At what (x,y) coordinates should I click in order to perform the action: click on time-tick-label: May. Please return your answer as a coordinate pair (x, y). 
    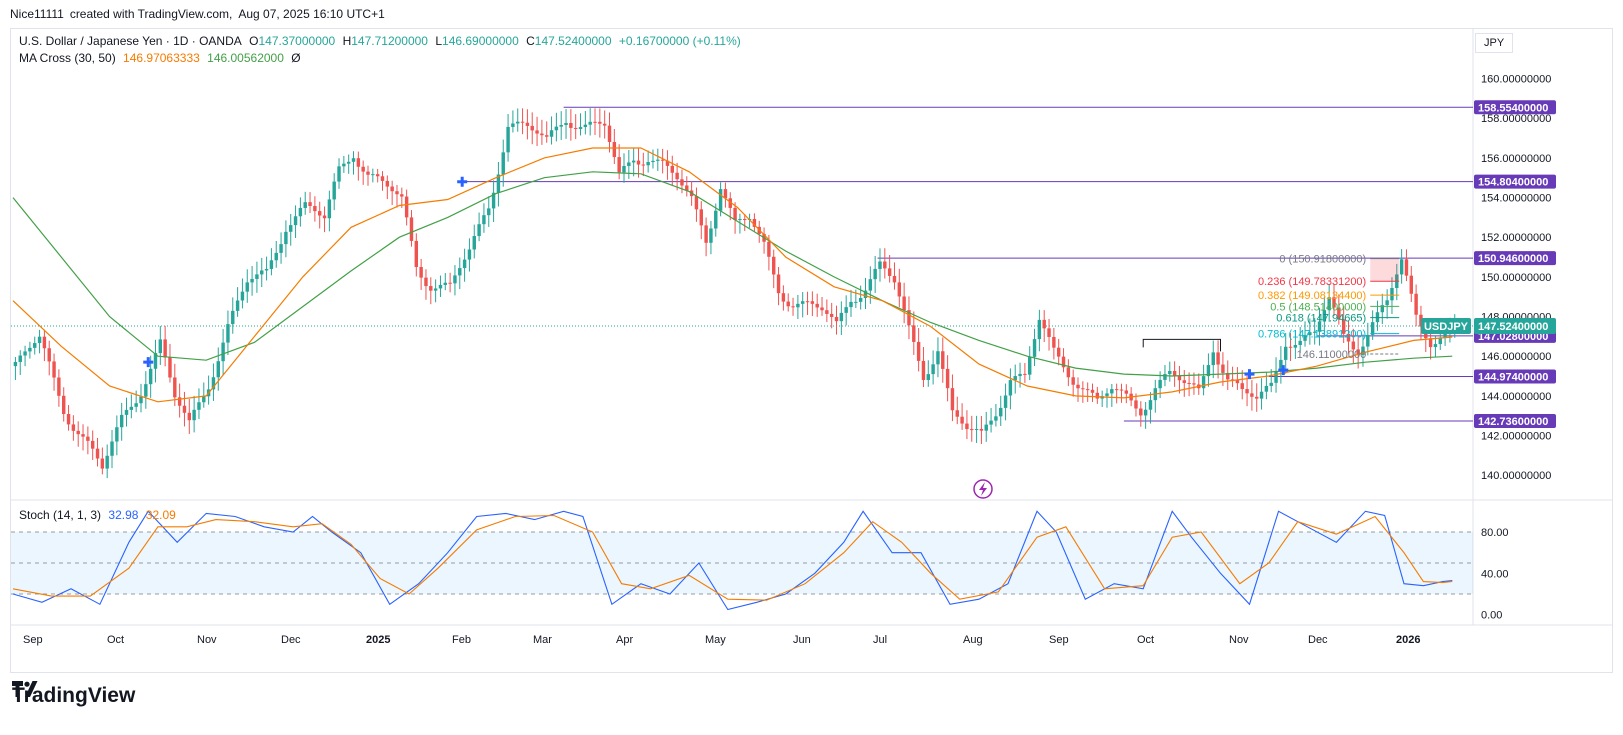
    Looking at the image, I should click on (715, 640).